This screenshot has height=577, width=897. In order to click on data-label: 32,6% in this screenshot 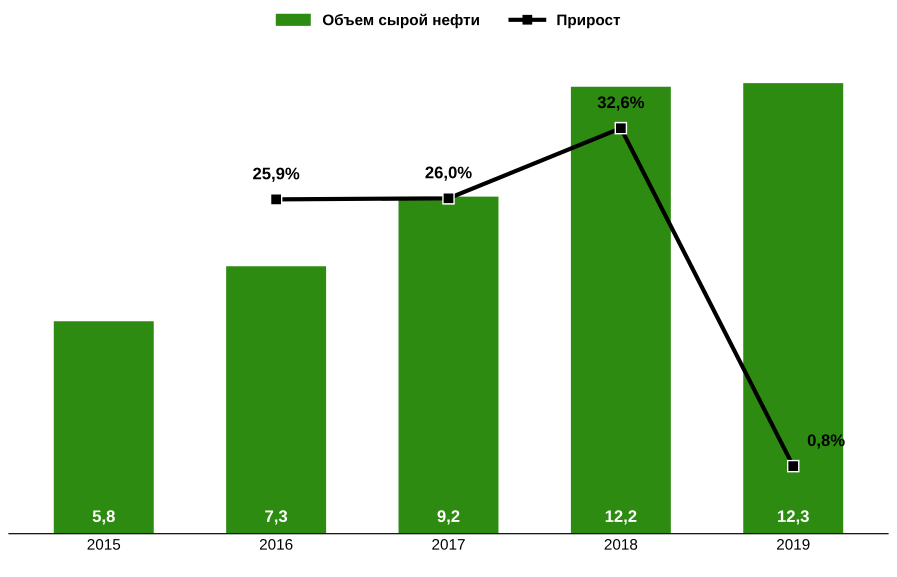, I will do `click(621, 103)`.